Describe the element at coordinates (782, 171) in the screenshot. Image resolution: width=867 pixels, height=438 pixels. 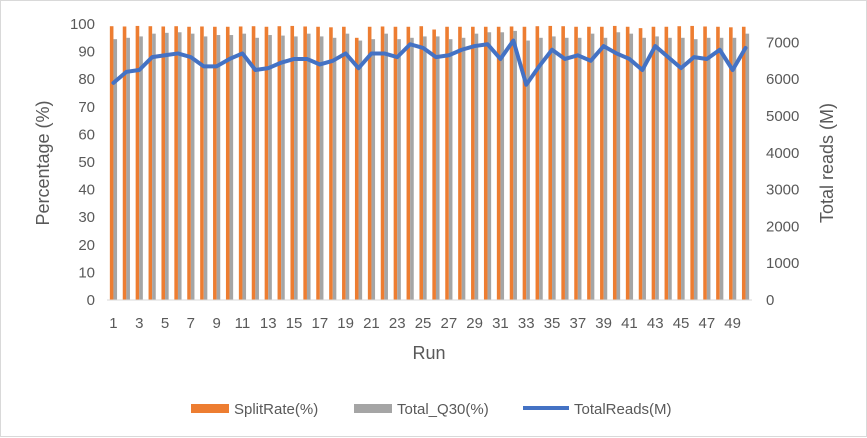
I see `right-axis-ticks: 0 1000 2000 3000 4000 5000 6000 7000` at that location.